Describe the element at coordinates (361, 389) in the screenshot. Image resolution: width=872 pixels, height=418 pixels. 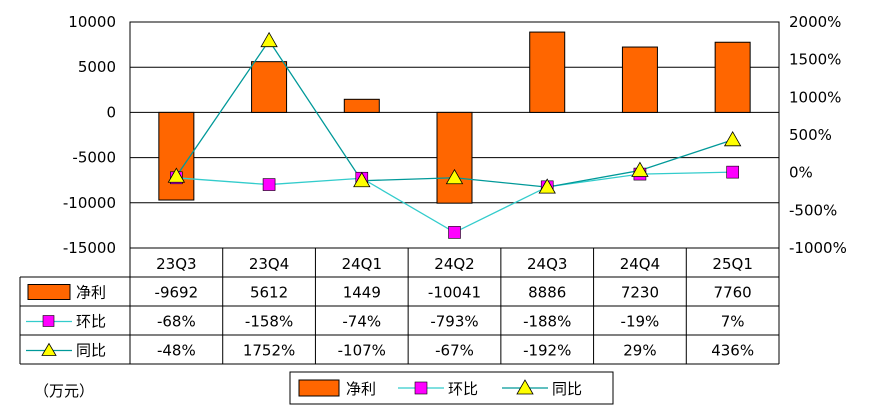
I see `legend-label: 净利` at that location.